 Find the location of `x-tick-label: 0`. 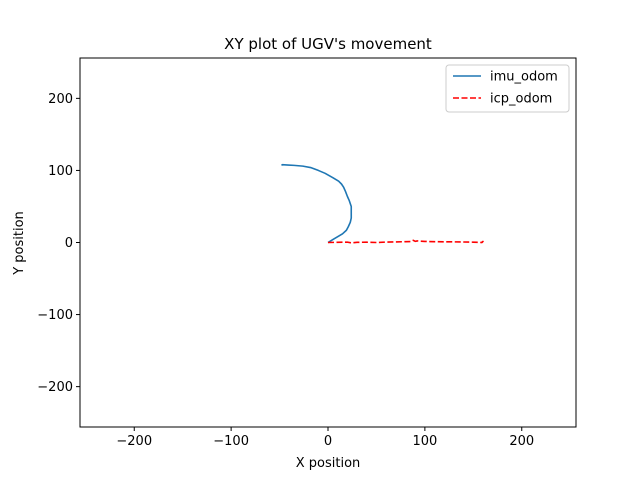

x-tick-label: 0 is located at coordinates (328, 441).